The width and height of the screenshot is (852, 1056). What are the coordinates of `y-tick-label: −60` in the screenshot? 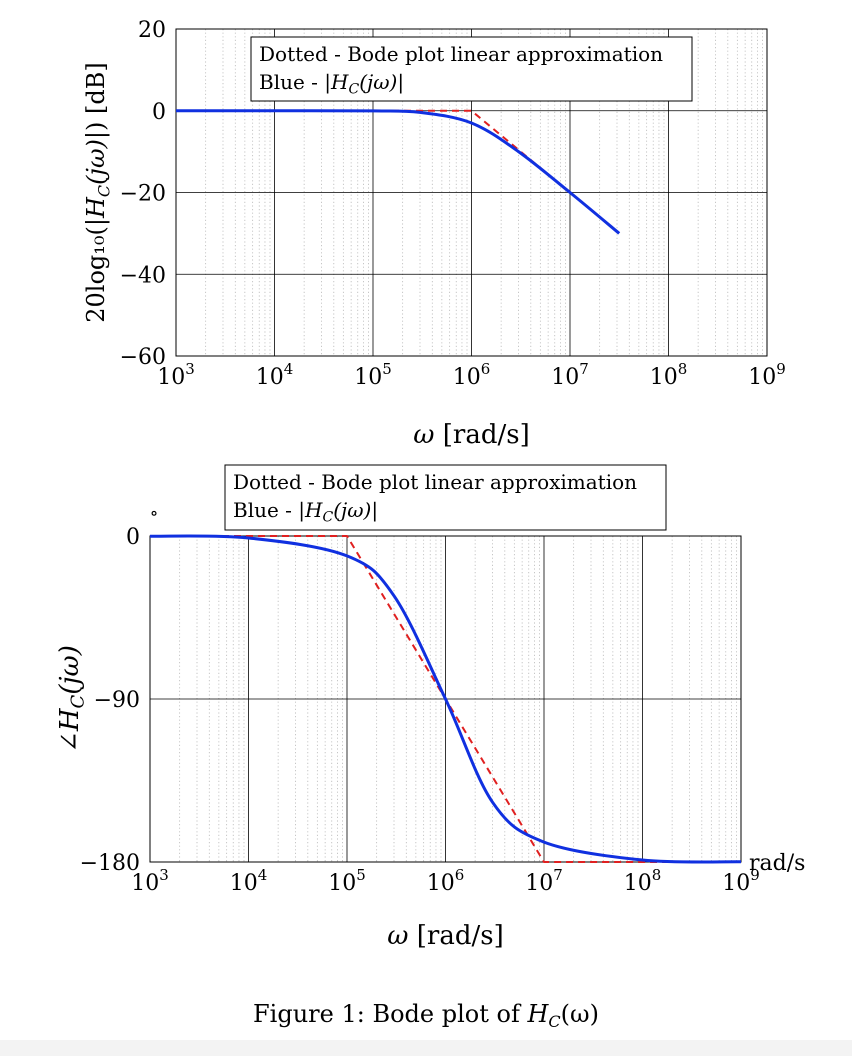 It's located at (143, 357).